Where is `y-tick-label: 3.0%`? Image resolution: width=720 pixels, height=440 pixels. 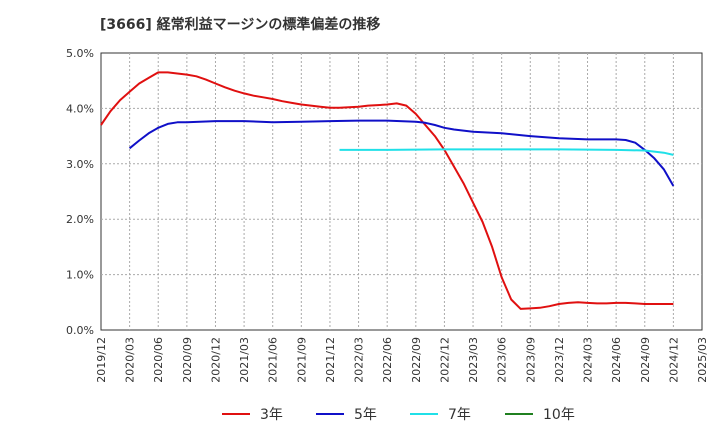
y-tick-label: 3.0% is located at coordinates (80, 164).